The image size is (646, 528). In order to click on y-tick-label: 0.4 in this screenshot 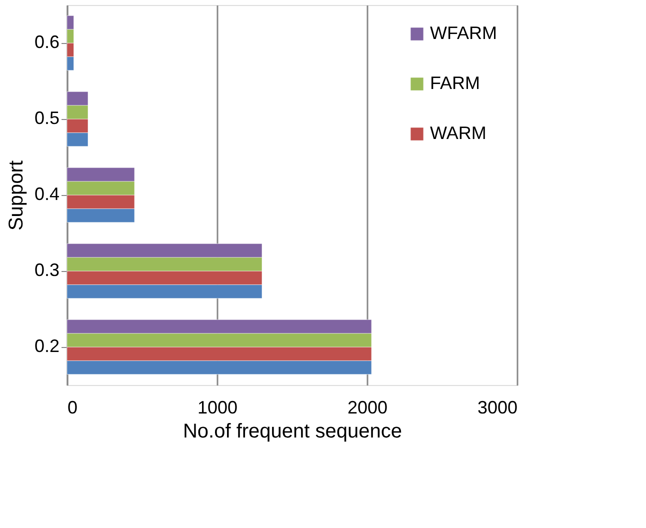, I will do `click(47, 194)`.